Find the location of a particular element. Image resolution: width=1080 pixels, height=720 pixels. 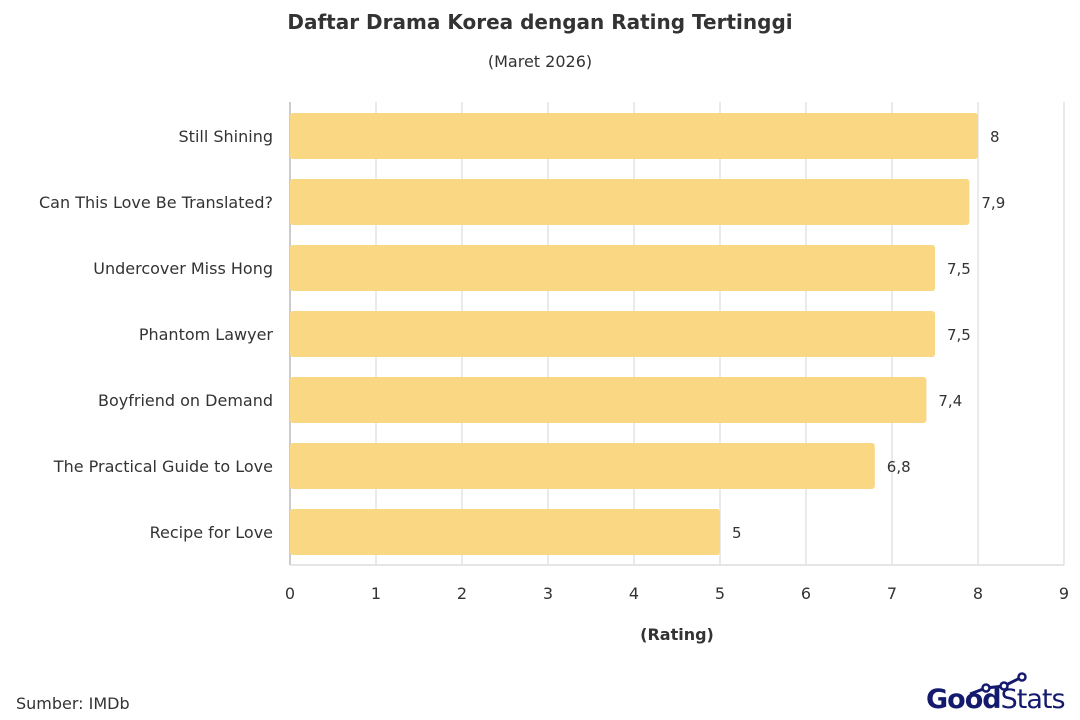

chart-subtitle: (Maret 2026) is located at coordinates (540, 61).